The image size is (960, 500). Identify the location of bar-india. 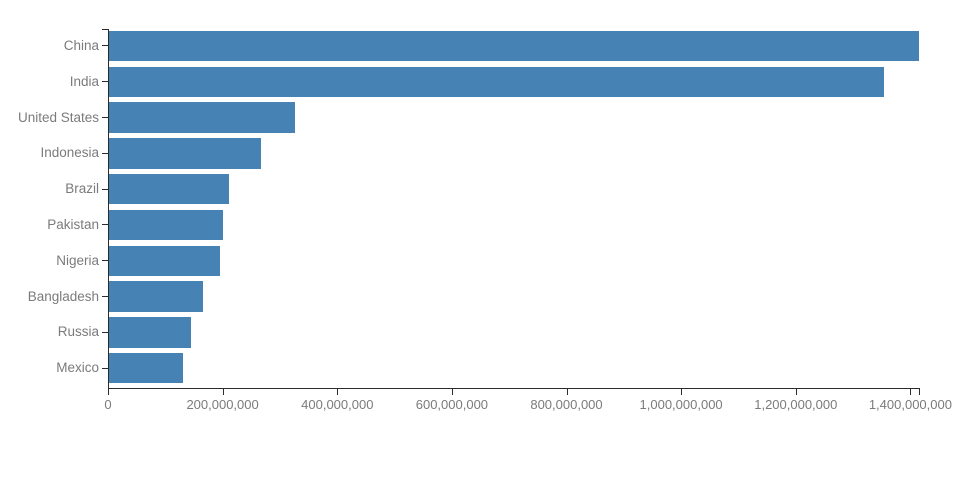
(496, 81).